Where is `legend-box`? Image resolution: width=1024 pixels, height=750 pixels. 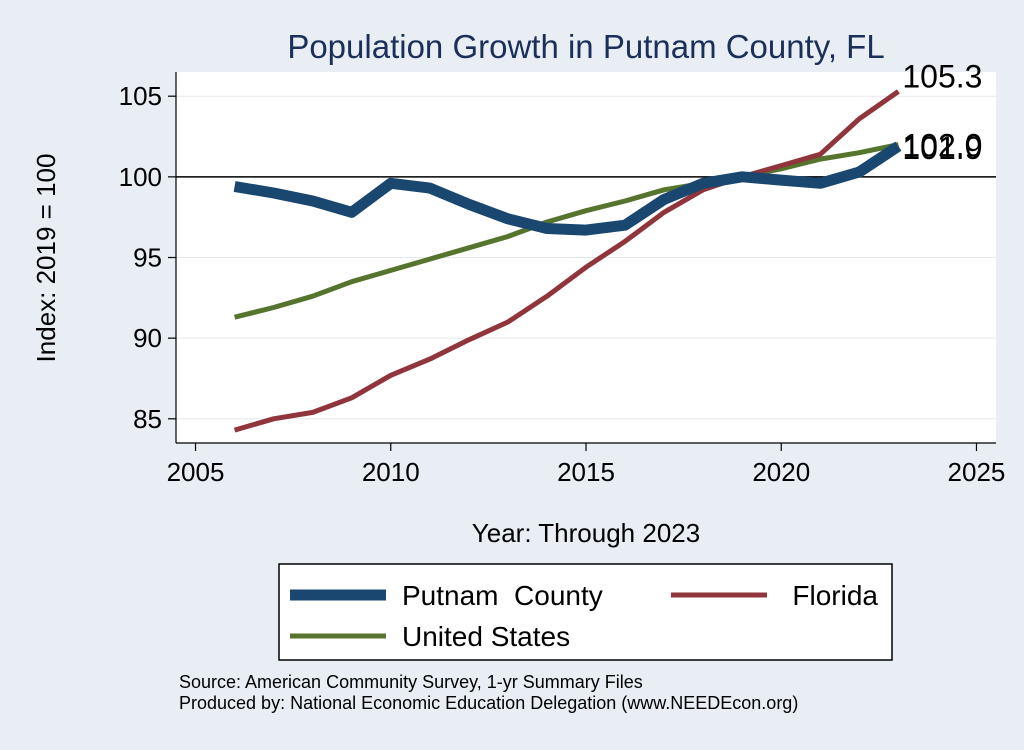 legend-box is located at coordinates (585, 612).